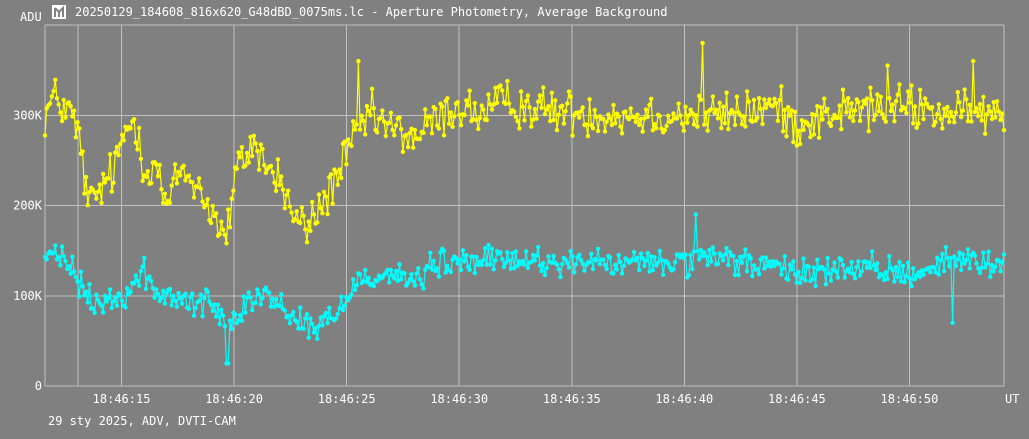 The image size is (1029, 439). I want to click on y-tick-label: 200K, so click(28, 206).